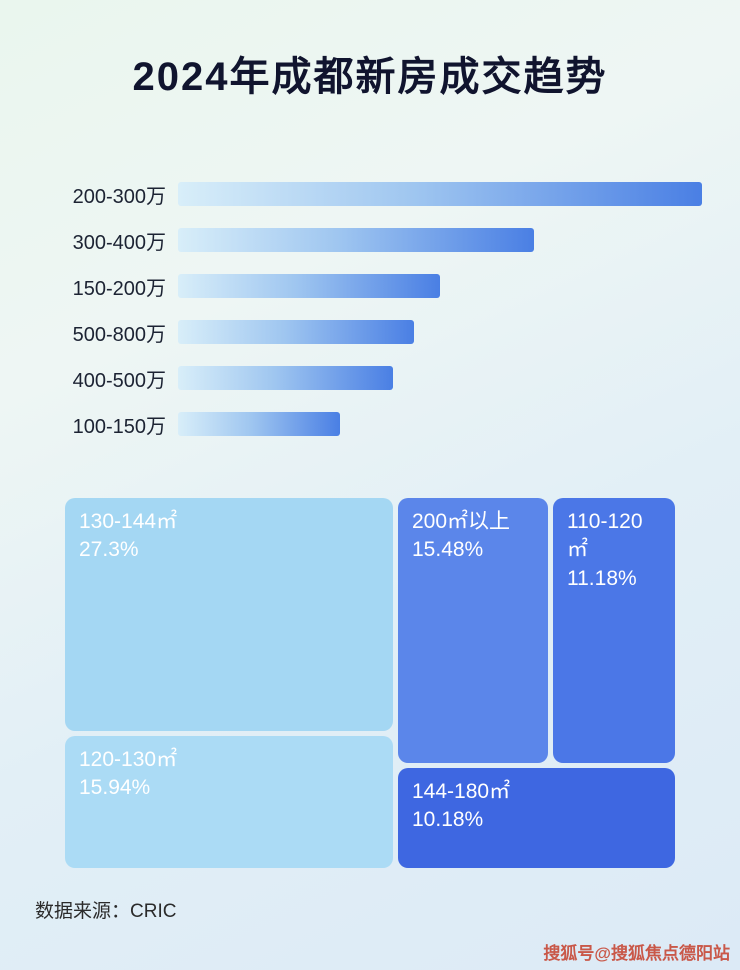 Image resolution: width=740 pixels, height=970 pixels. I want to click on bar-row: 100-150万, so click(370, 425).